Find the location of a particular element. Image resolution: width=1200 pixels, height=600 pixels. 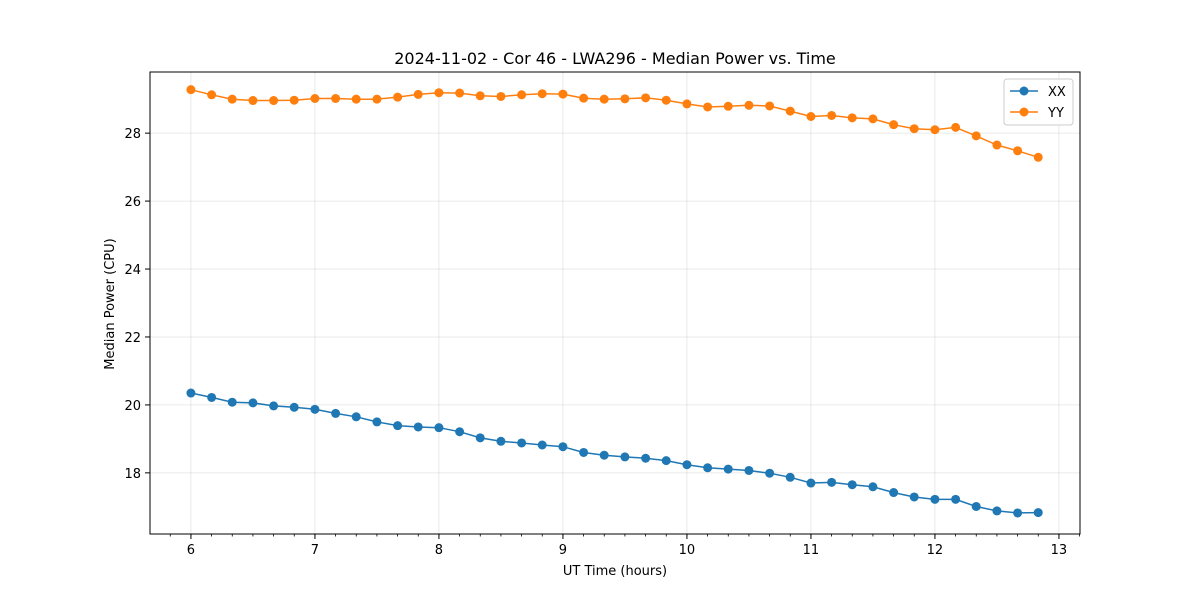

legend-item-yy: YY is located at coordinates (1037, 113).